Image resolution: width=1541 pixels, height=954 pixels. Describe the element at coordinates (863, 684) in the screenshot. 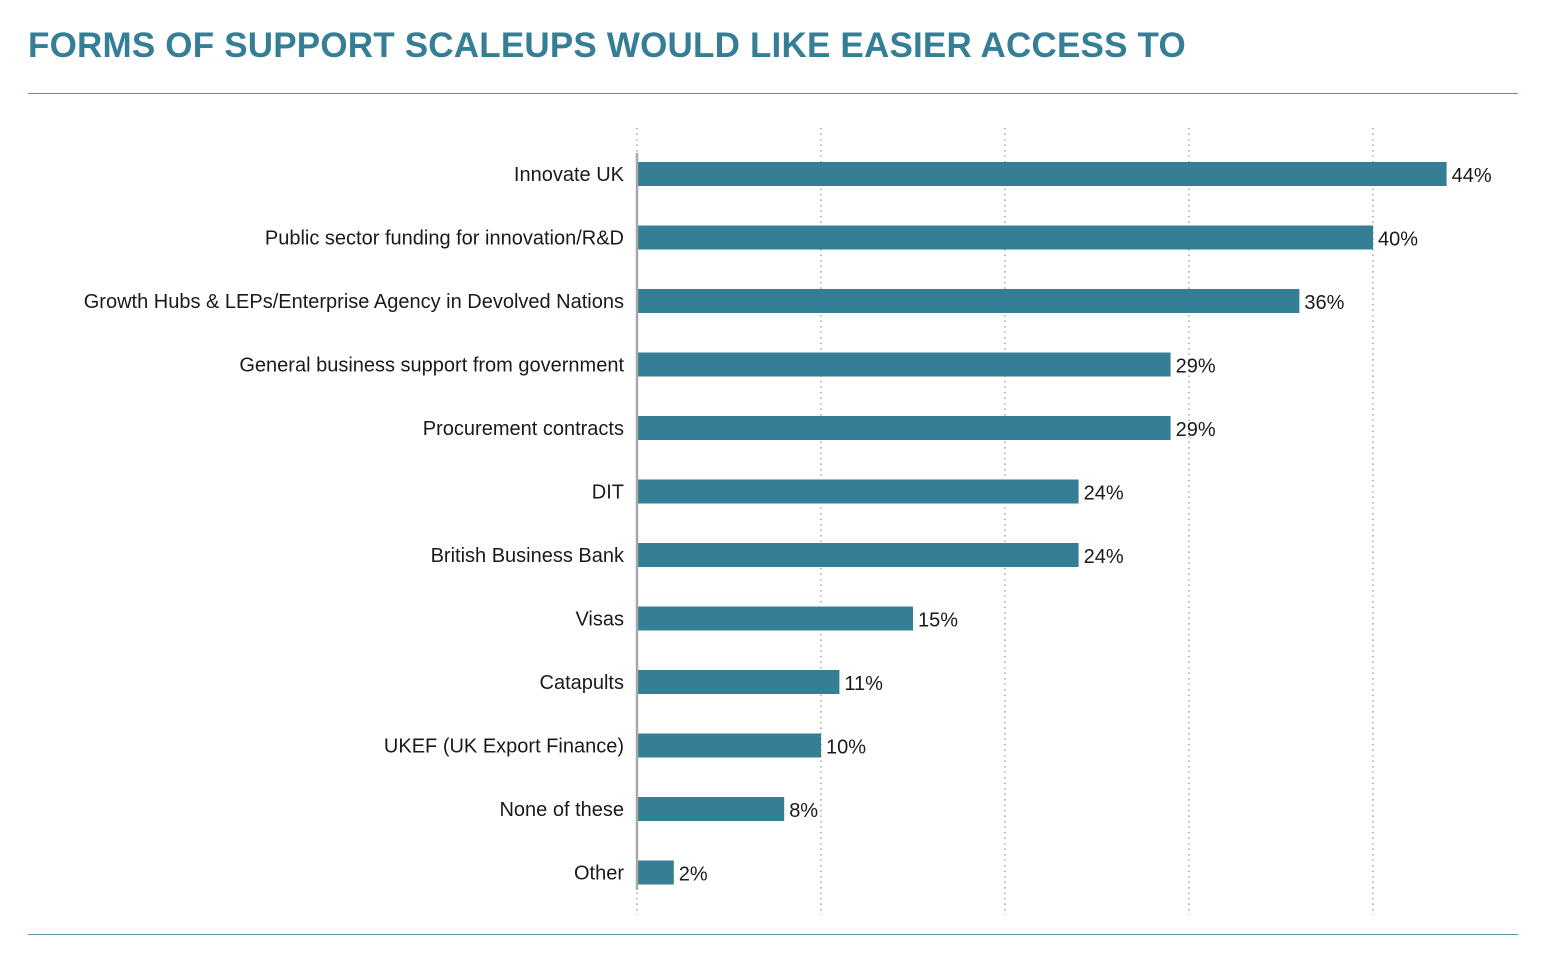

I see `value-label: 11%` at that location.